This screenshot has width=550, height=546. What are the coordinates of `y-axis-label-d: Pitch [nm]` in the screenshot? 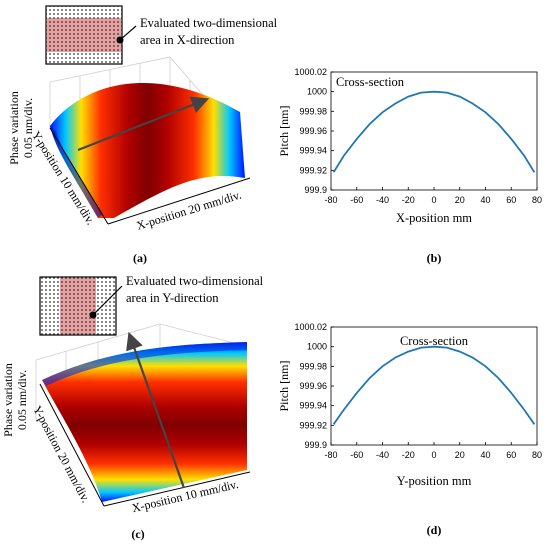 It's located at (284, 386).